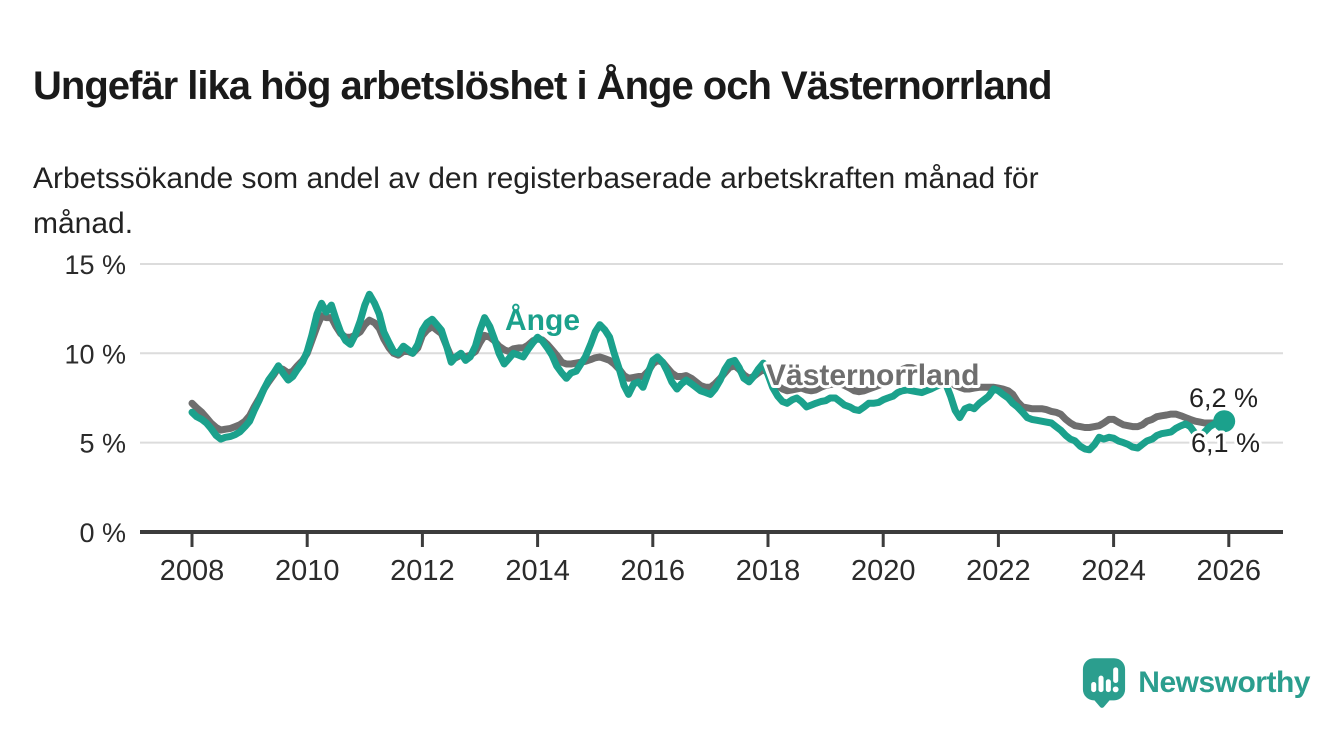 This screenshot has width=1340, height=734. What do you see at coordinates (1224, 421) in the screenshot?
I see `series-end-dot` at bounding box center [1224, 421].